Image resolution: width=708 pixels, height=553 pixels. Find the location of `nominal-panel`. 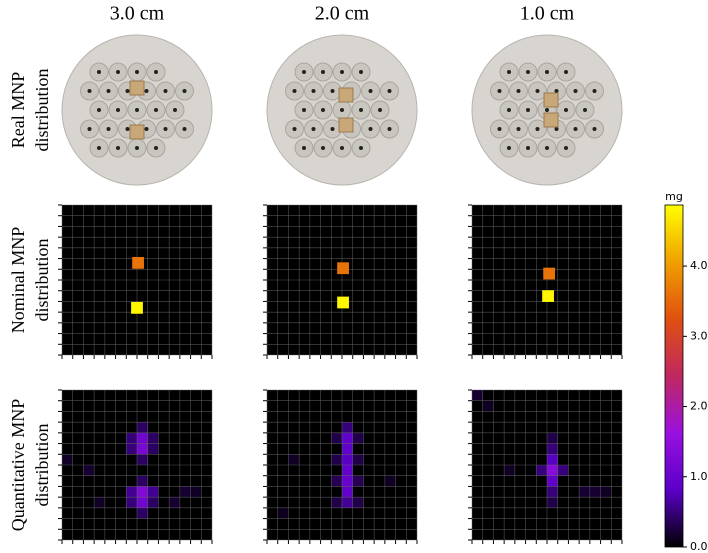

nominal-panel is located at coordinates (135, 281).